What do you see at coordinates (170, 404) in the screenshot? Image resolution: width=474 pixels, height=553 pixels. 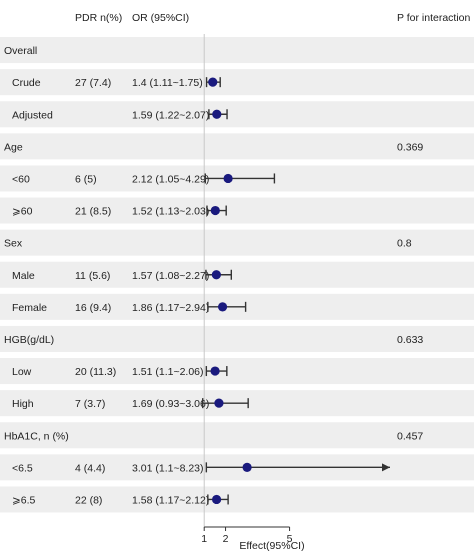 I see `or-ci-text: 1.69 (0.93~3.06)` at bounding box center [170, 404].